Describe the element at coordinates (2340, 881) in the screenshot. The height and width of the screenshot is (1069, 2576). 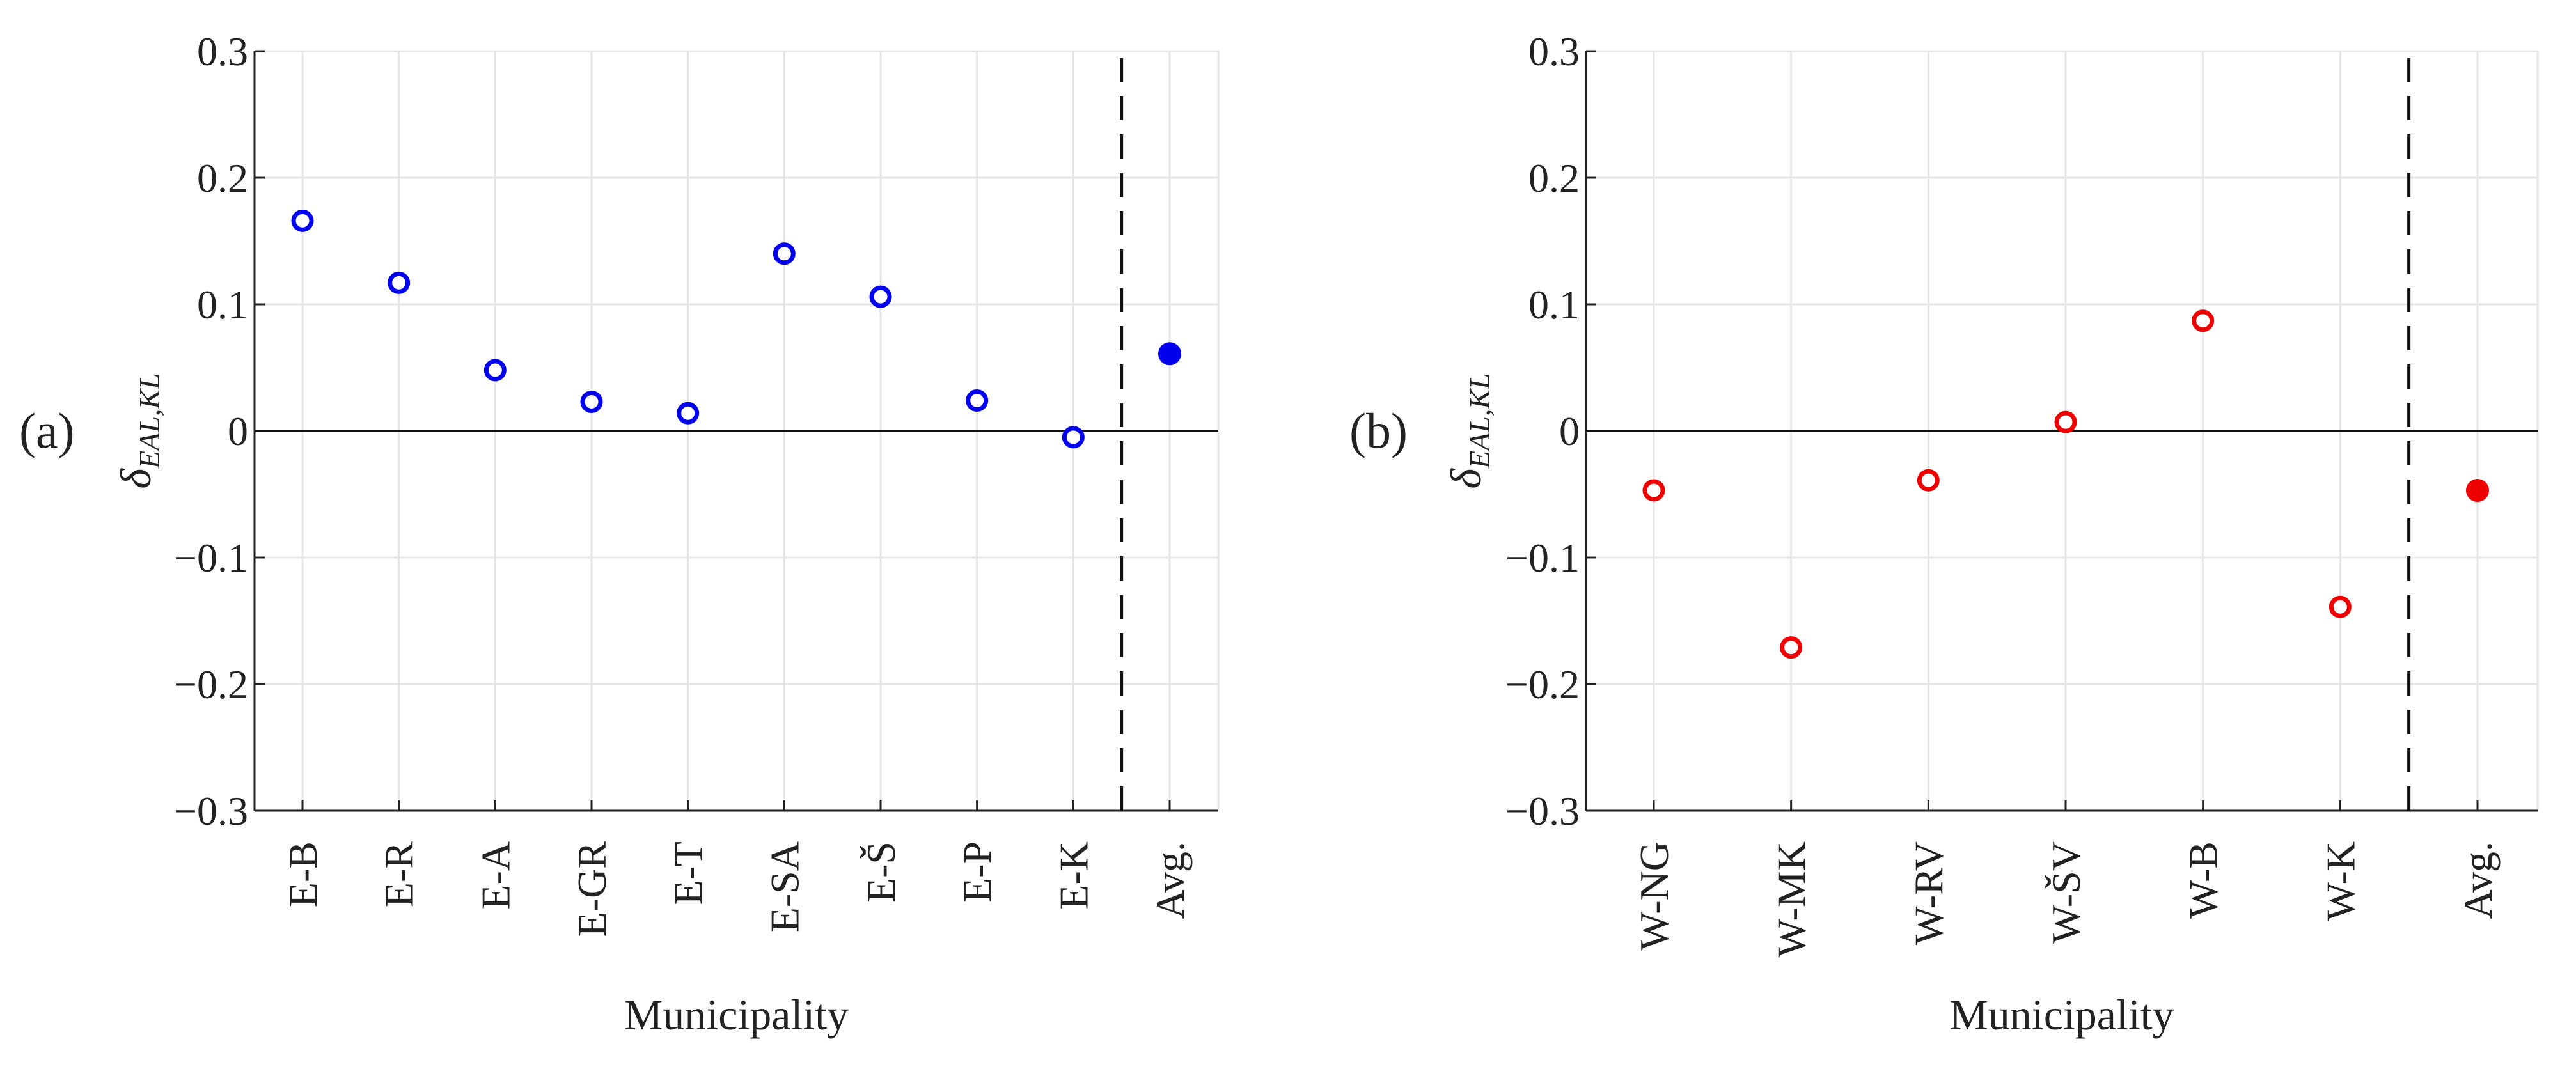
I see `x-tick-label: W-K` at that location.